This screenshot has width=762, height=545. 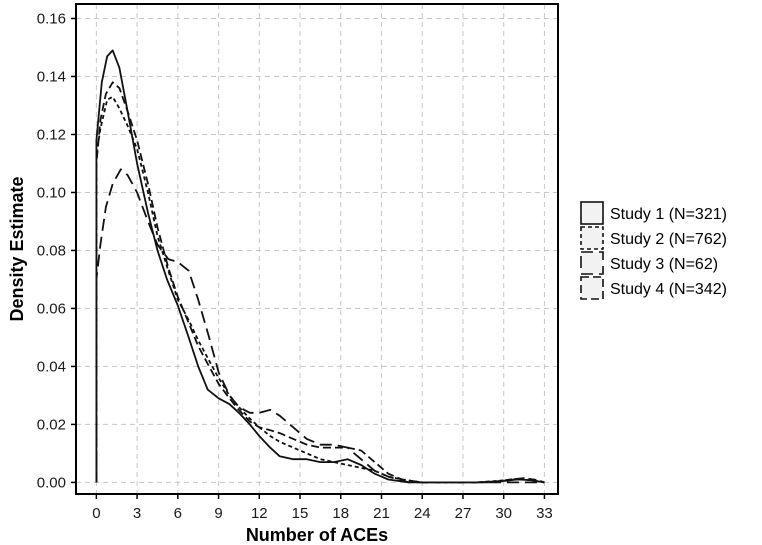 I want to click on x-tick-label: 15, so click(x=300, y=513).